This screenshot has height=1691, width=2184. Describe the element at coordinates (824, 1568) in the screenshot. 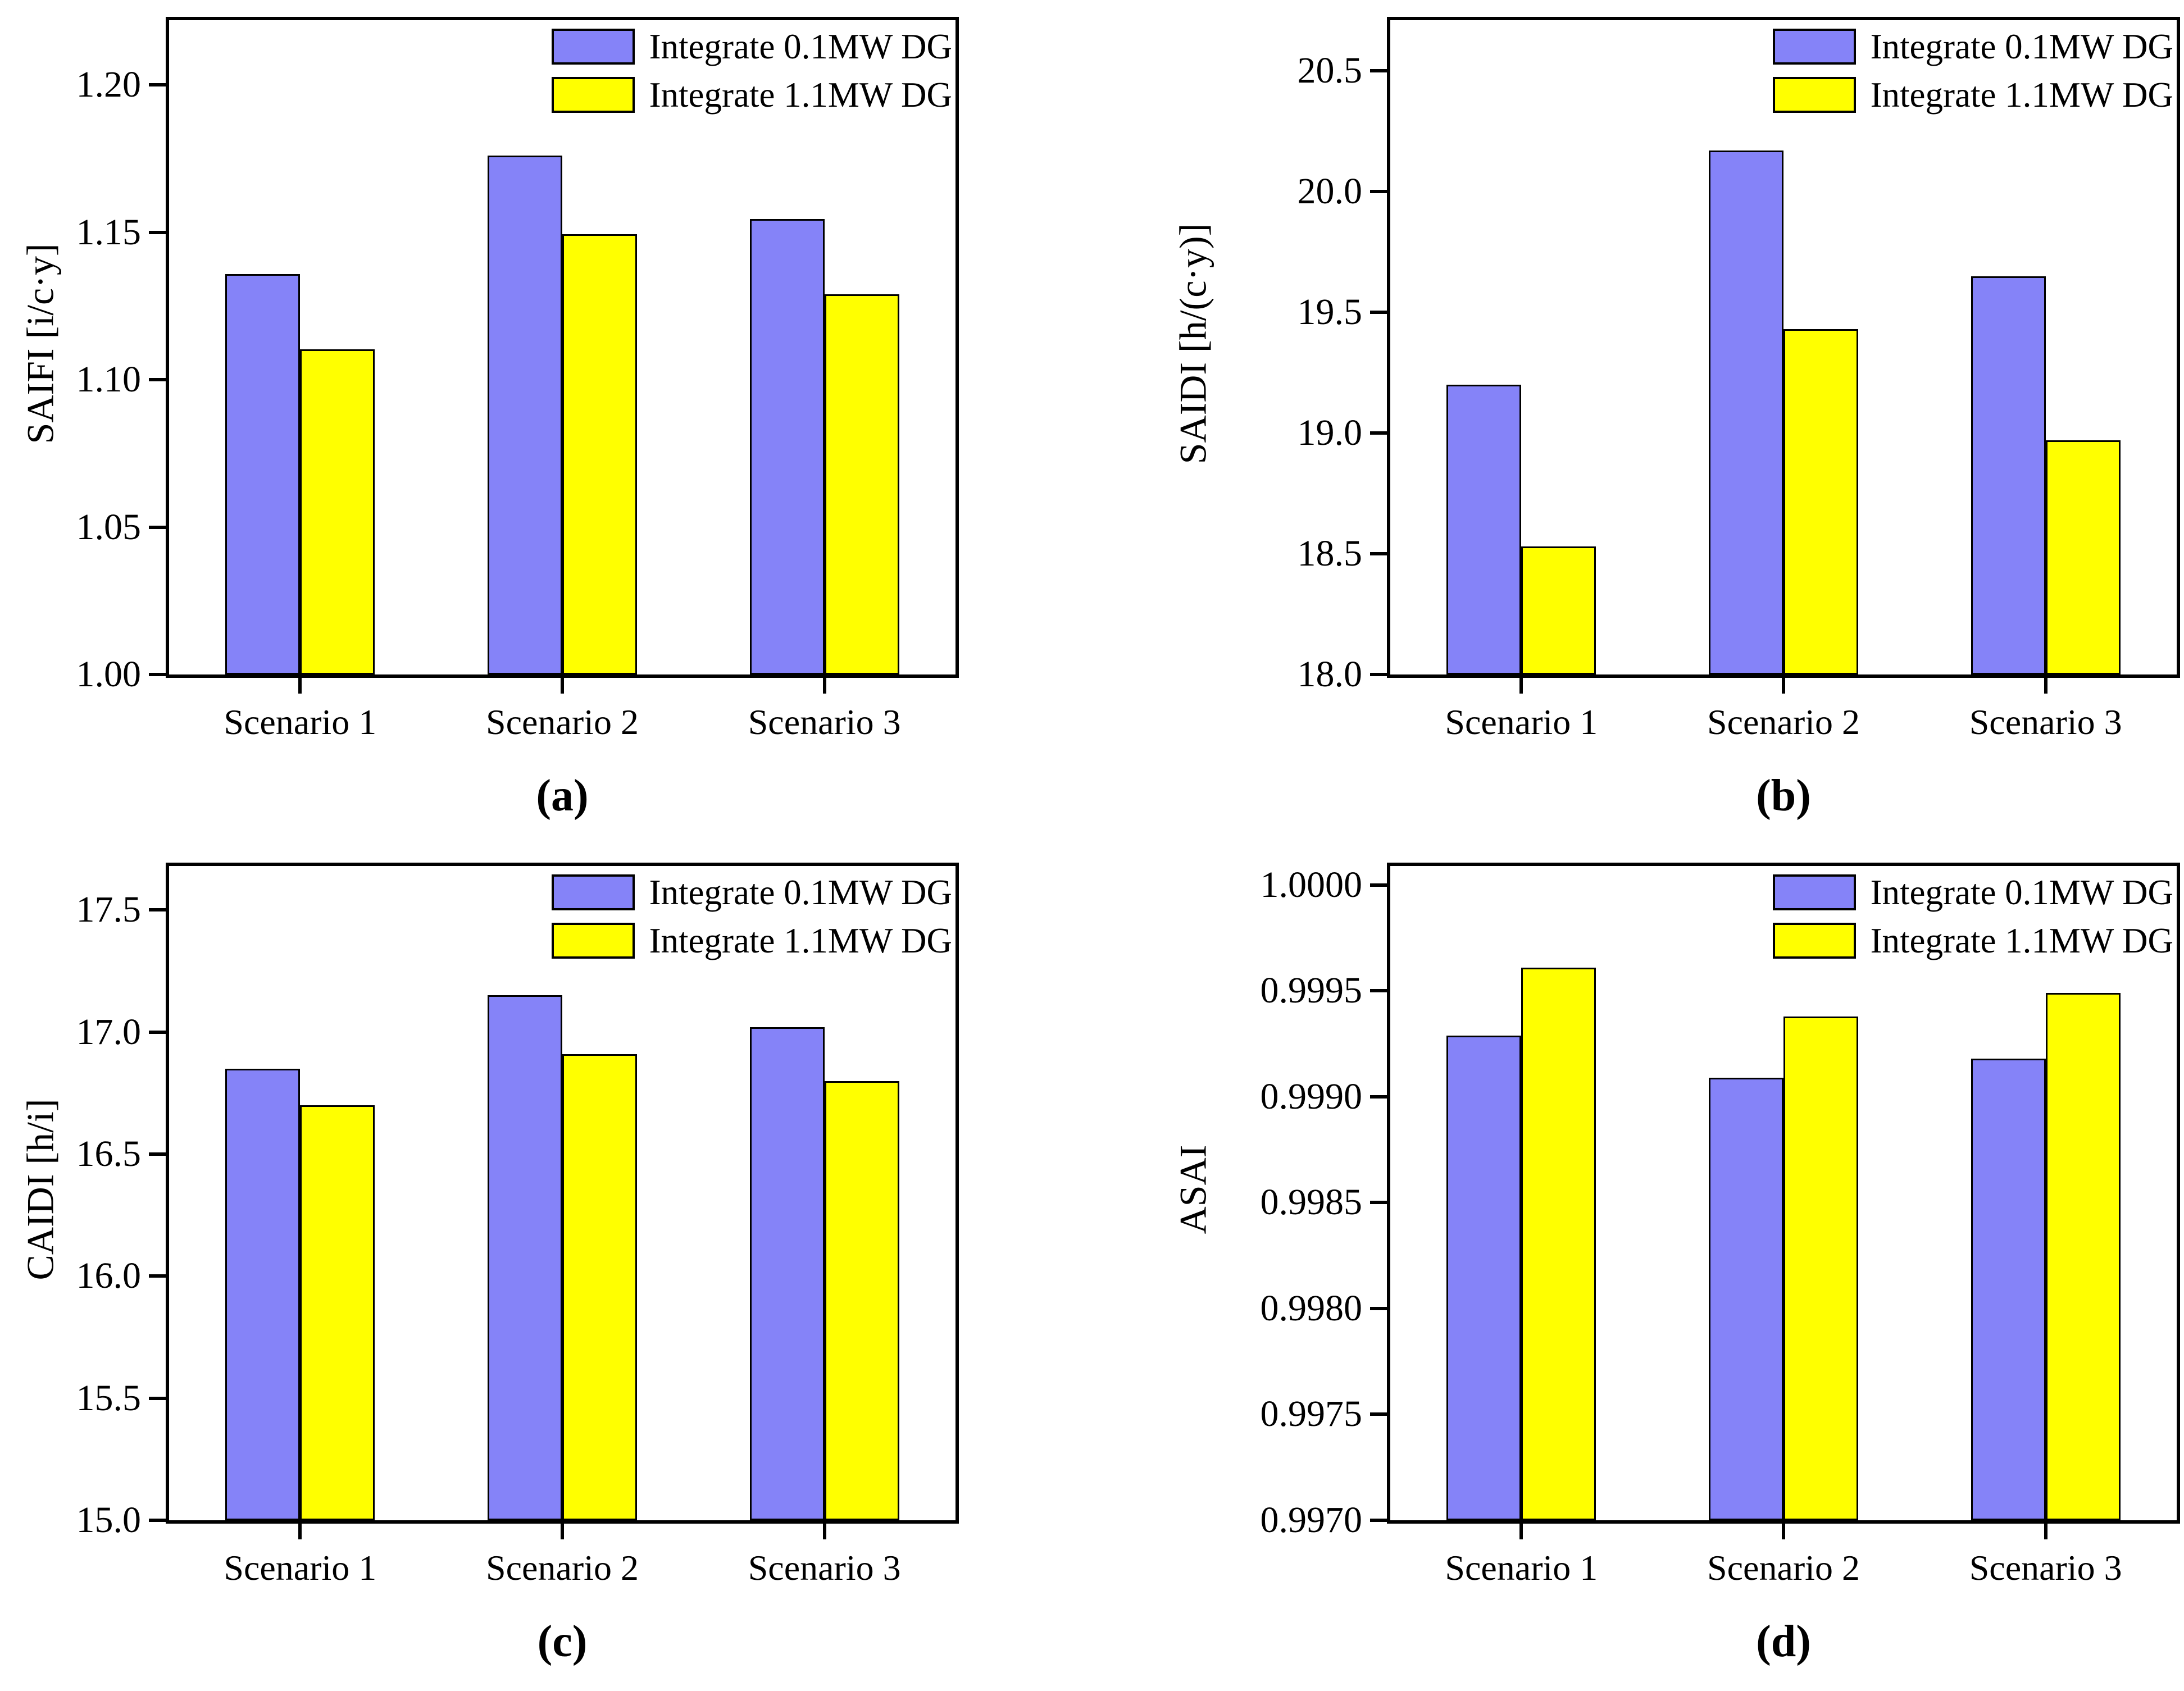

I see `category-label-c-2: Scenario 3` at that location.